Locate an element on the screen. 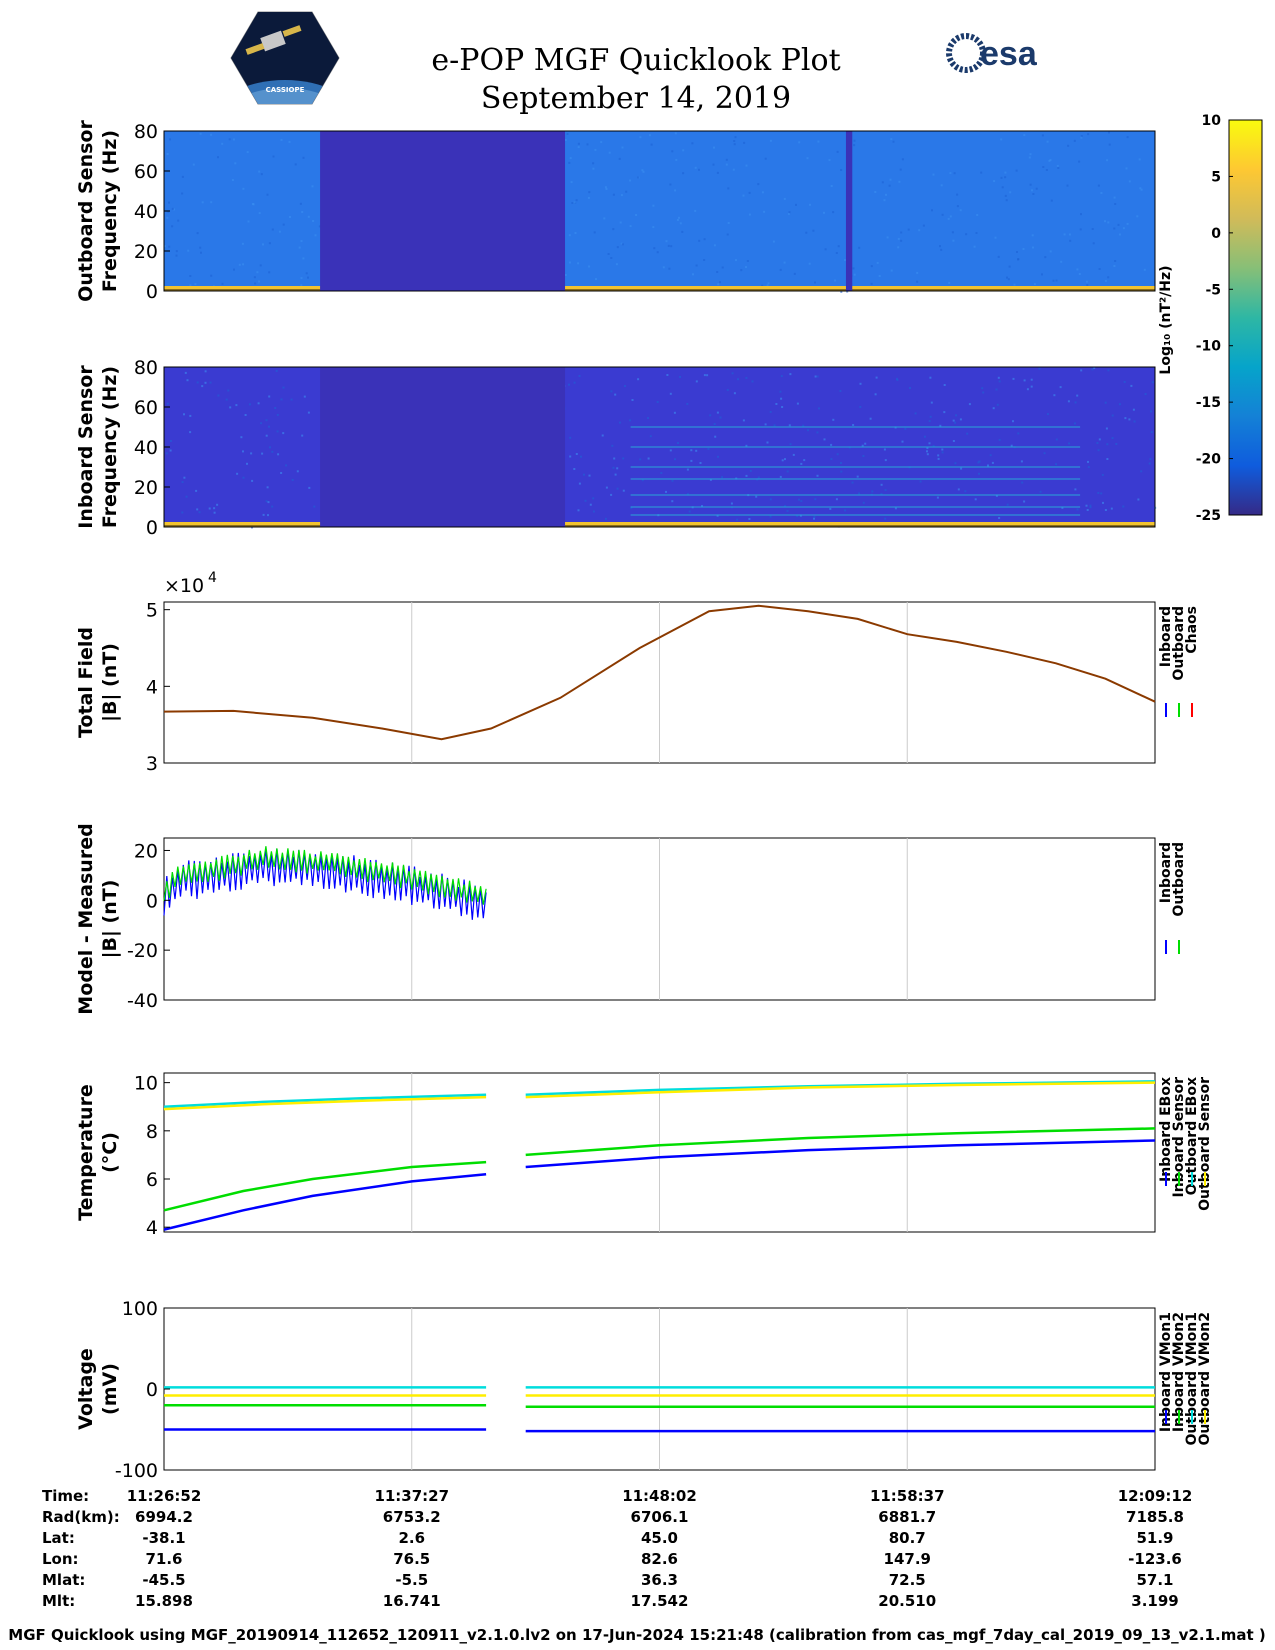 The height and width of the screenshot is (1650, 1275). ephemeris-cell: 71.6 is located at coordinates (163, 1559).